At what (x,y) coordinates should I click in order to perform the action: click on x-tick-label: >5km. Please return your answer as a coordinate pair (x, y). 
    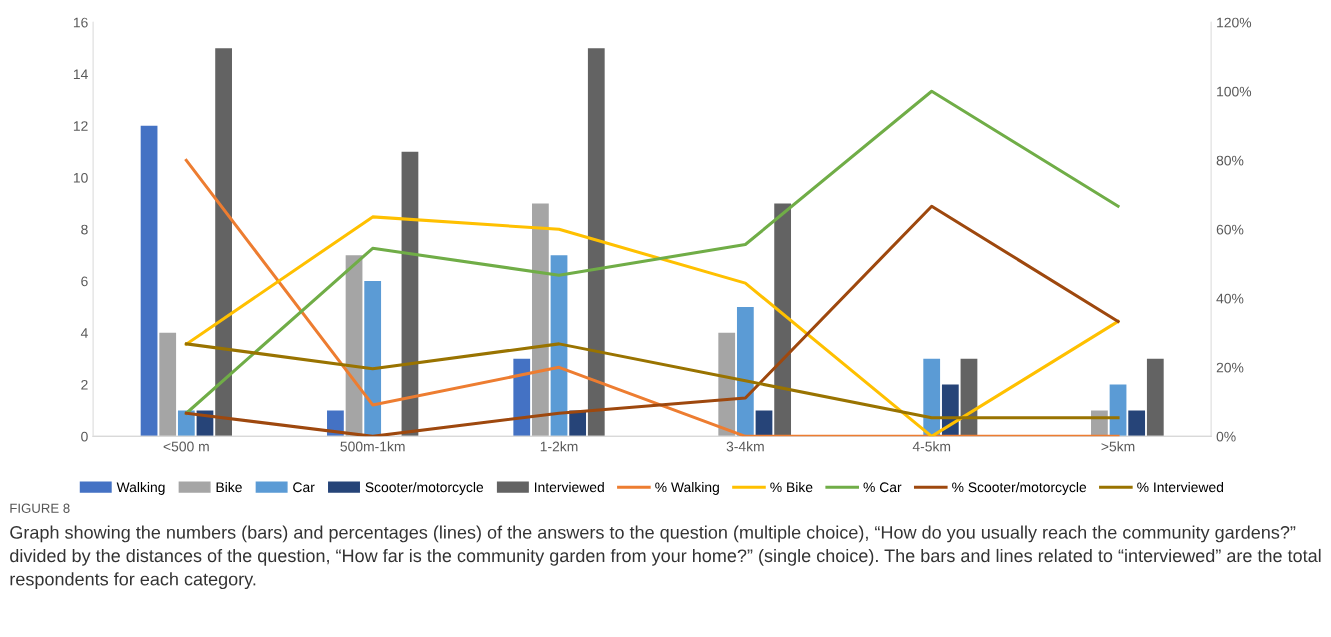
    Looking at the image, I should click on (1118, 446).